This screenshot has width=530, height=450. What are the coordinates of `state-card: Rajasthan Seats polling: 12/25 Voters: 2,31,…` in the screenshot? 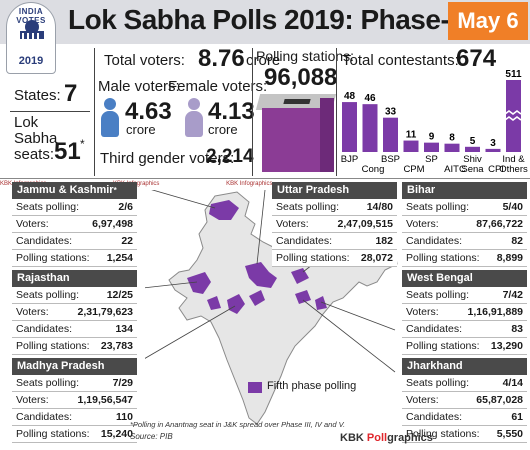 It's located at (74, 312).